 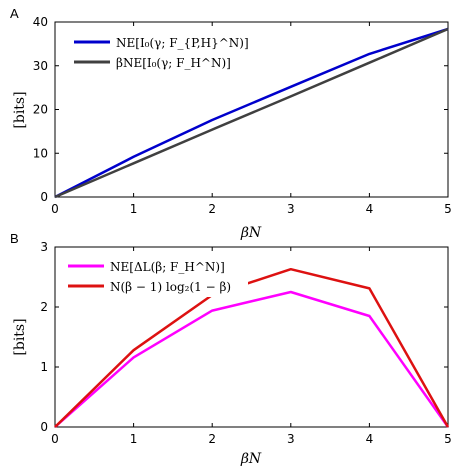 What do you see at coordinates (20, 109) in the screenshot?
I see `panel-a-ylabel: [bits]` at bounding box center [20, 109].